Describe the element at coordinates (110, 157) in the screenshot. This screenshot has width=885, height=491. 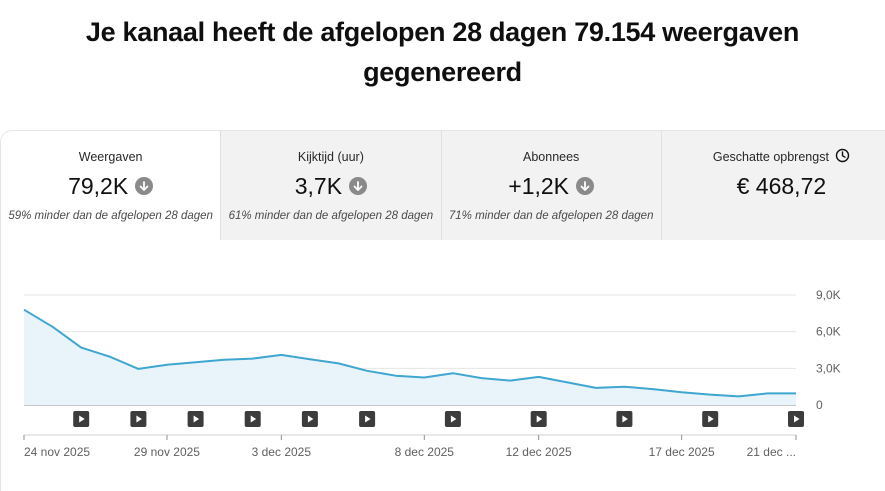
I see `tab-label: Weergaven` at that location.